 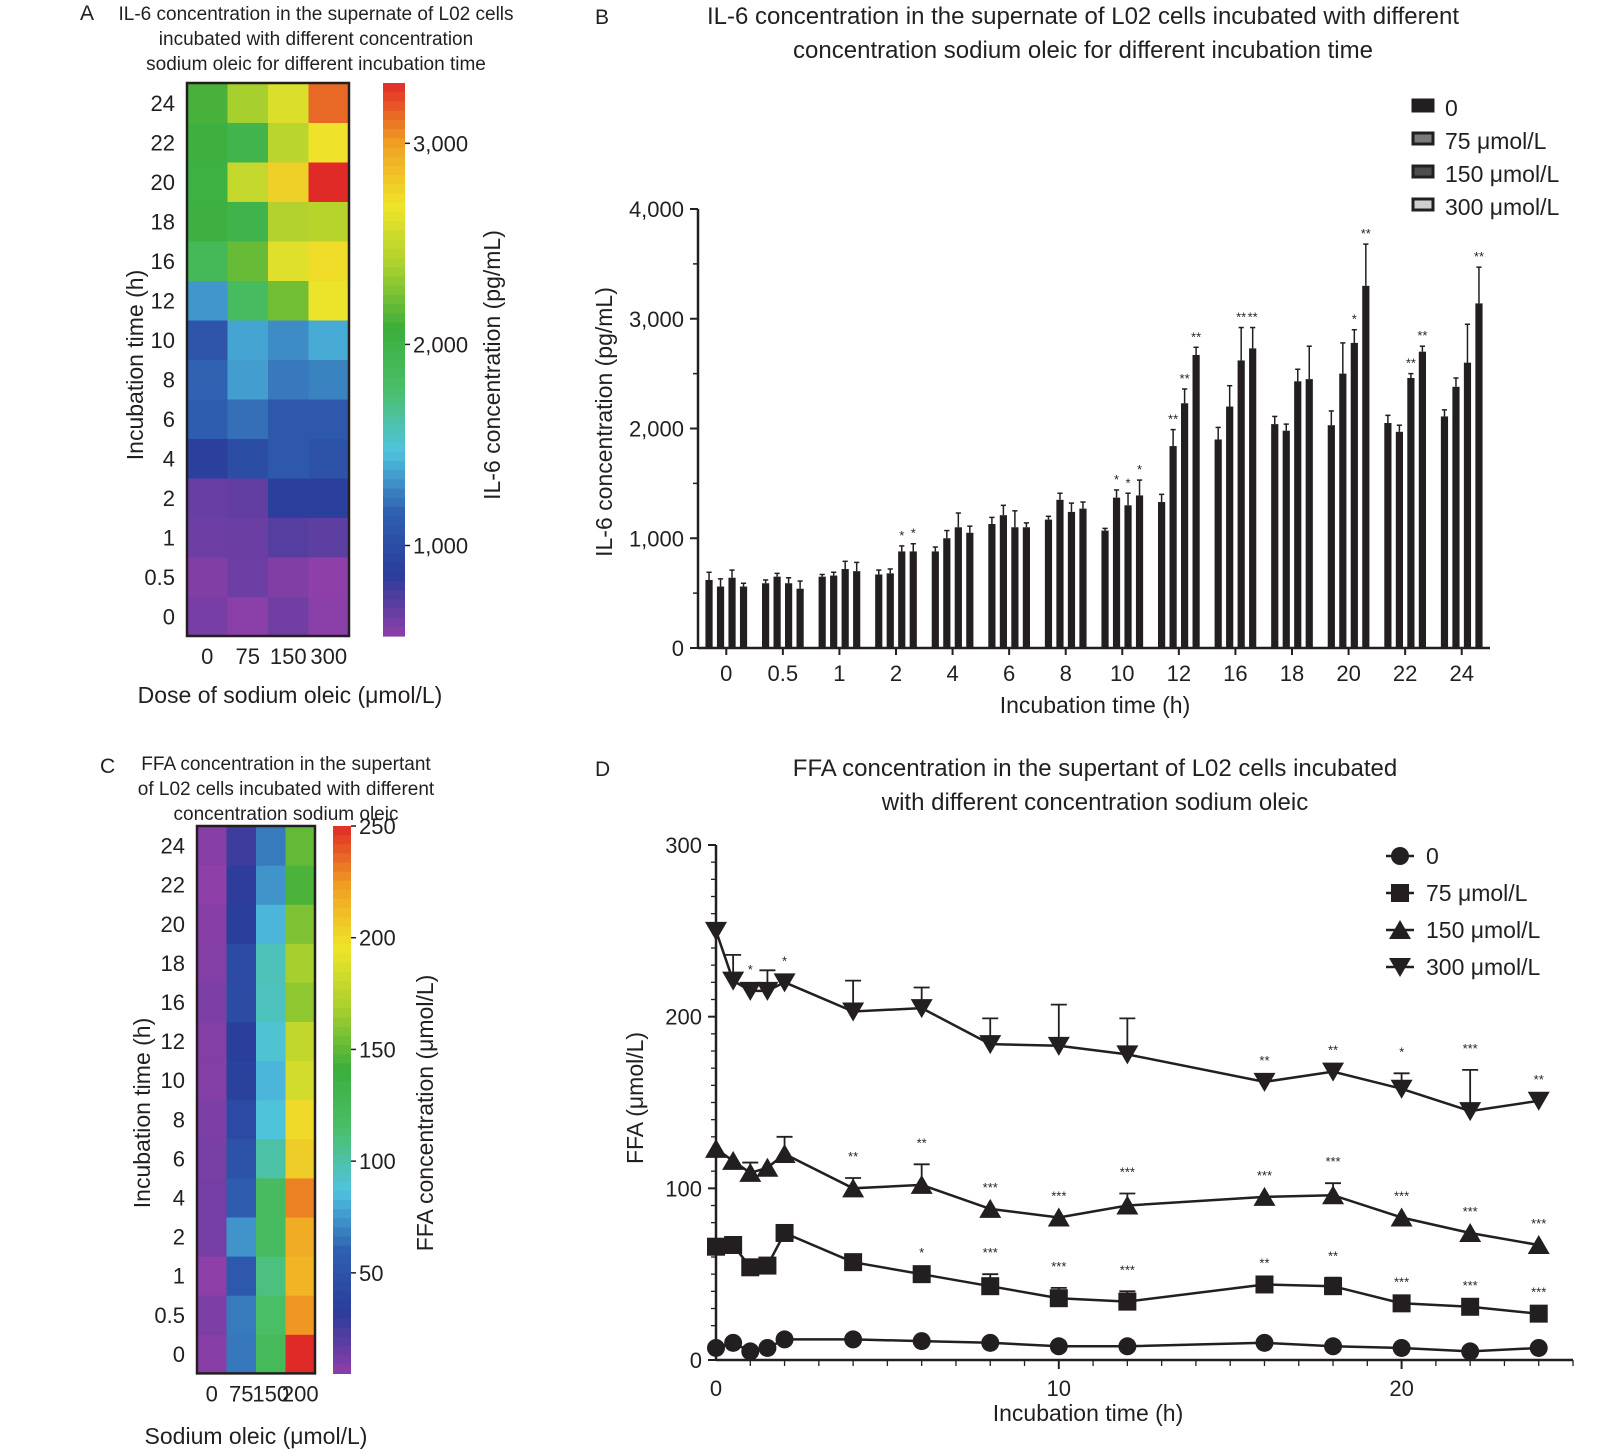 What do you see at coordinates (696, 1360) in the screenshot?
I see `y-tick-label: 0` at bounding box center [696, 1360].